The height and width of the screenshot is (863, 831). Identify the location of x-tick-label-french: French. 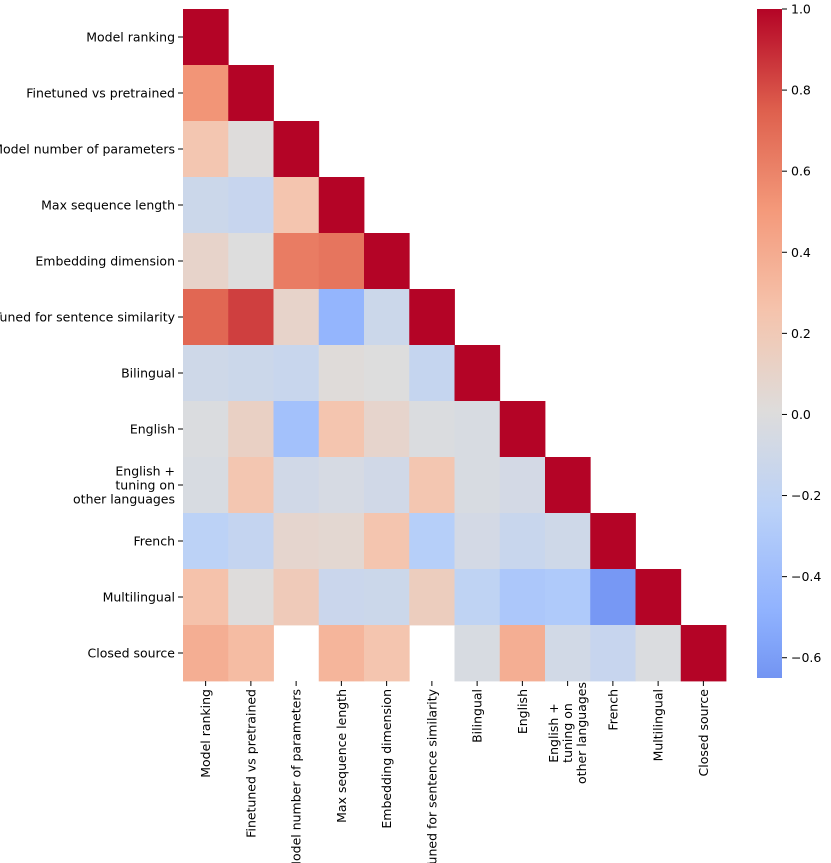
(612, 710).